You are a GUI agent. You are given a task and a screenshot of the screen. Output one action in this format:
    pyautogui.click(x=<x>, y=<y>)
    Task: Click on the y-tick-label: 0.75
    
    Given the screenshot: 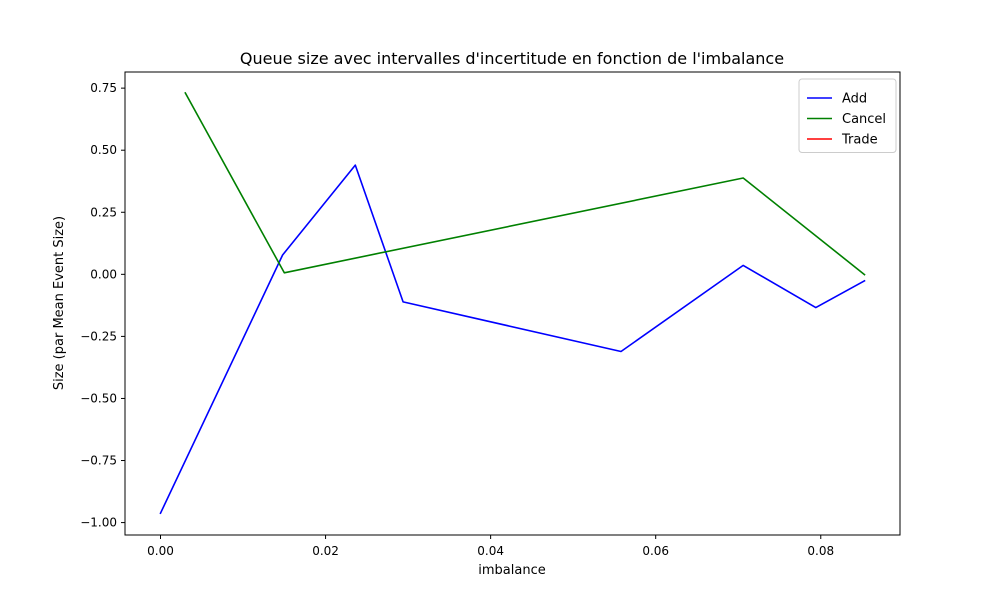 What is the action you would take?
    pyautogui.click(x=103, y=88)
    